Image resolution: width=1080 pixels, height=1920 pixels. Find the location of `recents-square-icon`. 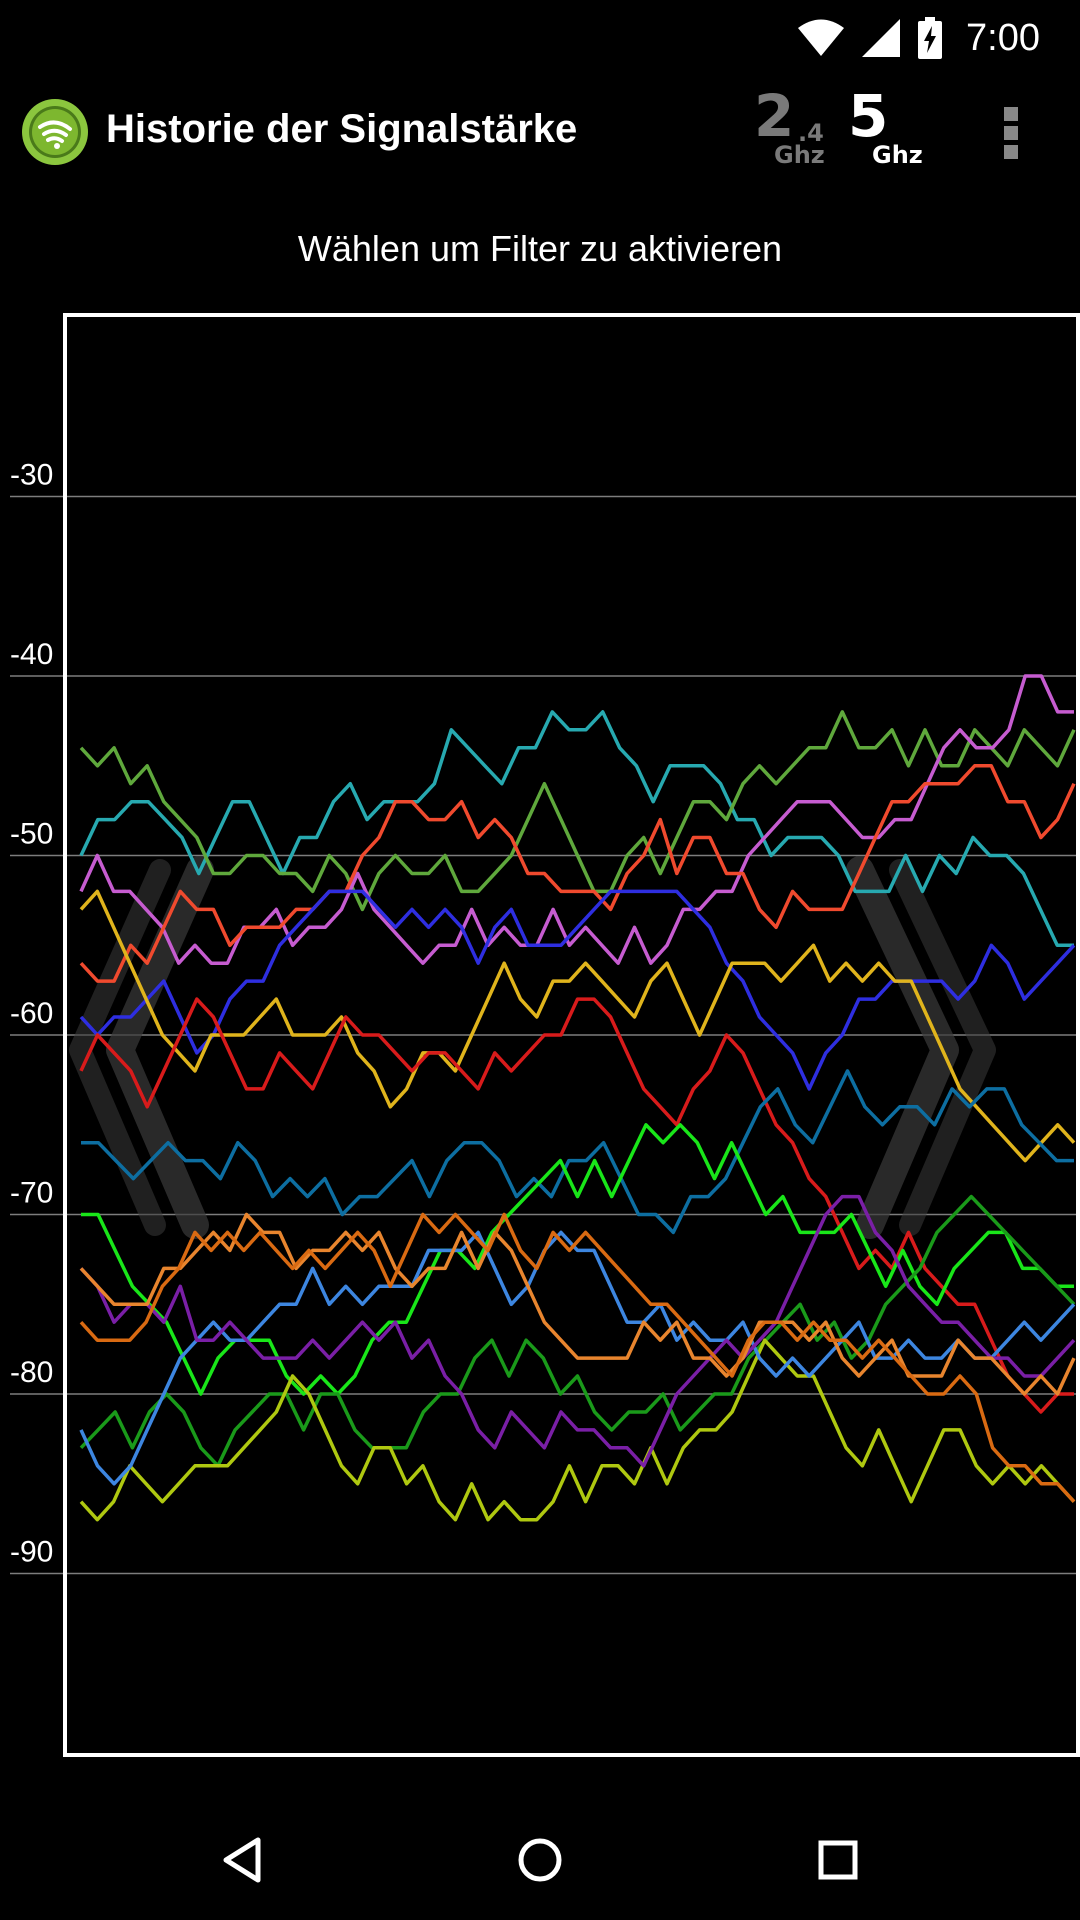

recents-square-icon is located at coordinates (838, 1860).